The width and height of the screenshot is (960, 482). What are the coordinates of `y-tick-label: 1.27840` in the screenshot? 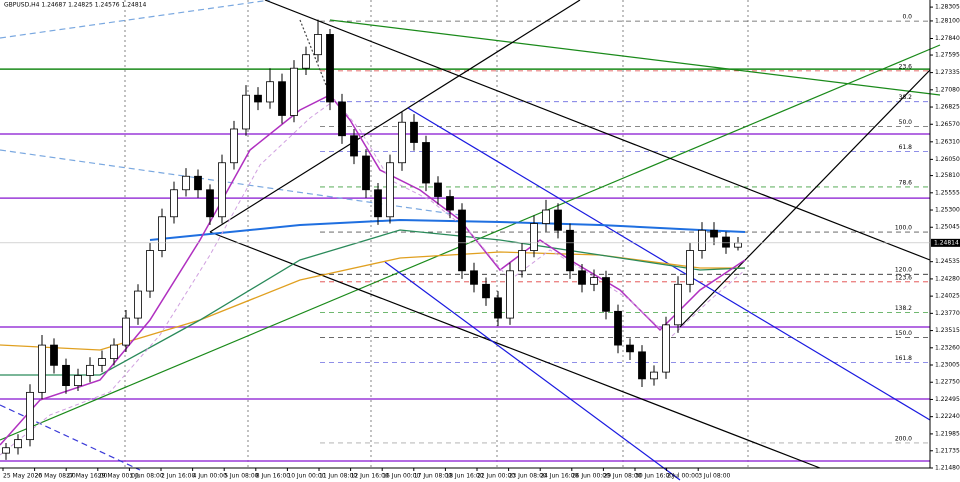 It's located at (947, 38).